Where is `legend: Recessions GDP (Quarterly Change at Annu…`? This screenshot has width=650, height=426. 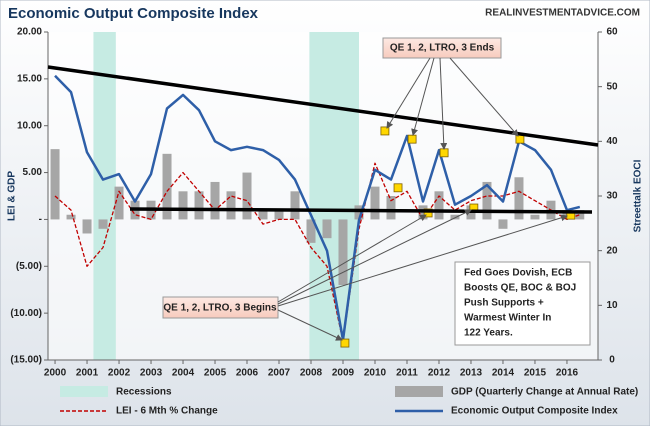 legend: Recessions GDP (Quarterly Change at Annu… is located at coordinates (349, 401).